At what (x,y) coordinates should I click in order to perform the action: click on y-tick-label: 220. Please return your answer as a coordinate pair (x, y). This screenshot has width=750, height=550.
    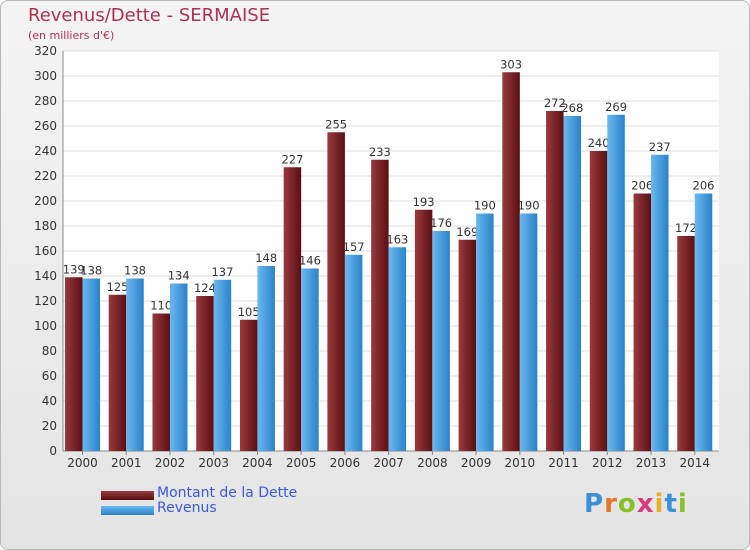
    Looking at the image, I should click on (45, 176).